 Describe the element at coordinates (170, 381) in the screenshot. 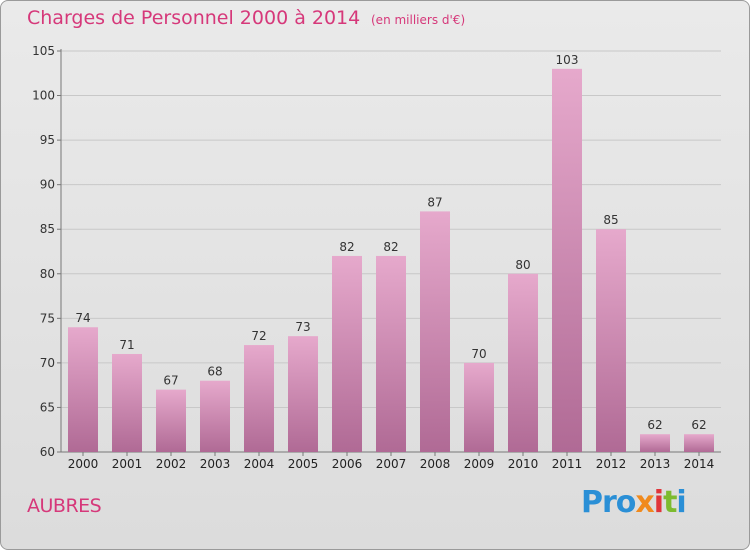

I see `data-label: 67` at that location.